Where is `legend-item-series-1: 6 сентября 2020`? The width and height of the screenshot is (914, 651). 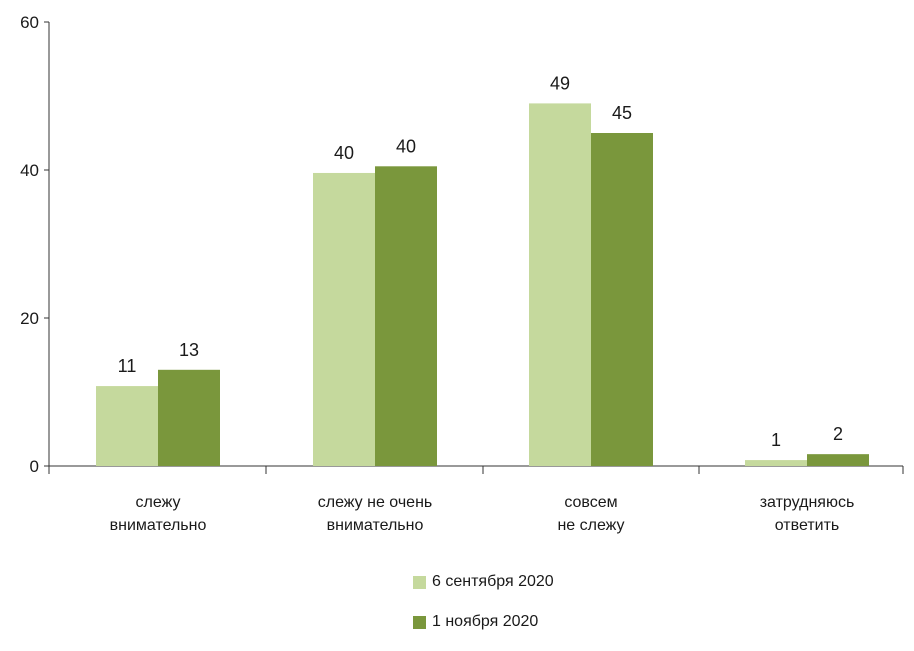 legend-item-series-1: 6 сентября 2020 is located at coordinates (483, 582).